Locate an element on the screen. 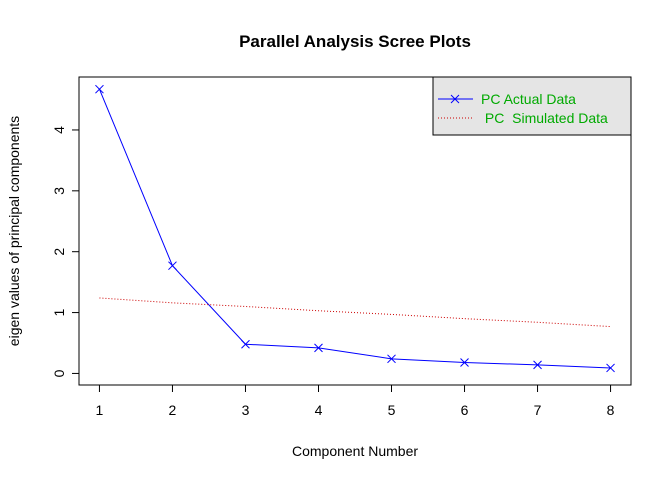 Image resolution: width=672 pixels, height=480 pixels. y-tick-label: 1 is located at coordinates (59, 312).